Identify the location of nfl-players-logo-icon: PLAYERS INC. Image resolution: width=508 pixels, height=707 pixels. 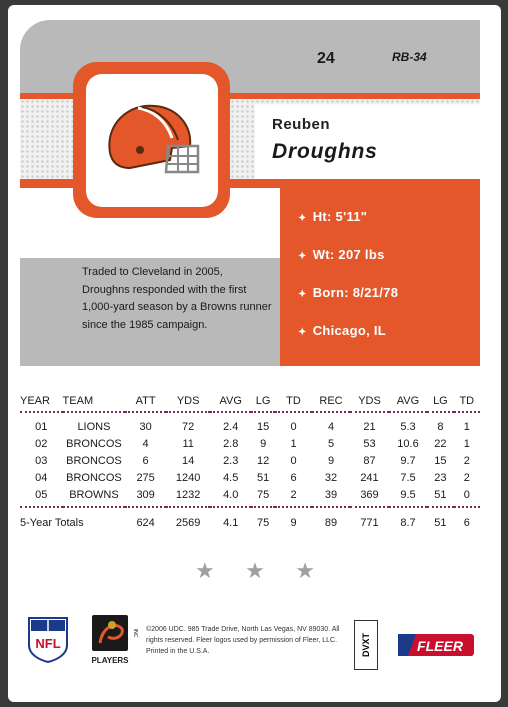
(114, 640).